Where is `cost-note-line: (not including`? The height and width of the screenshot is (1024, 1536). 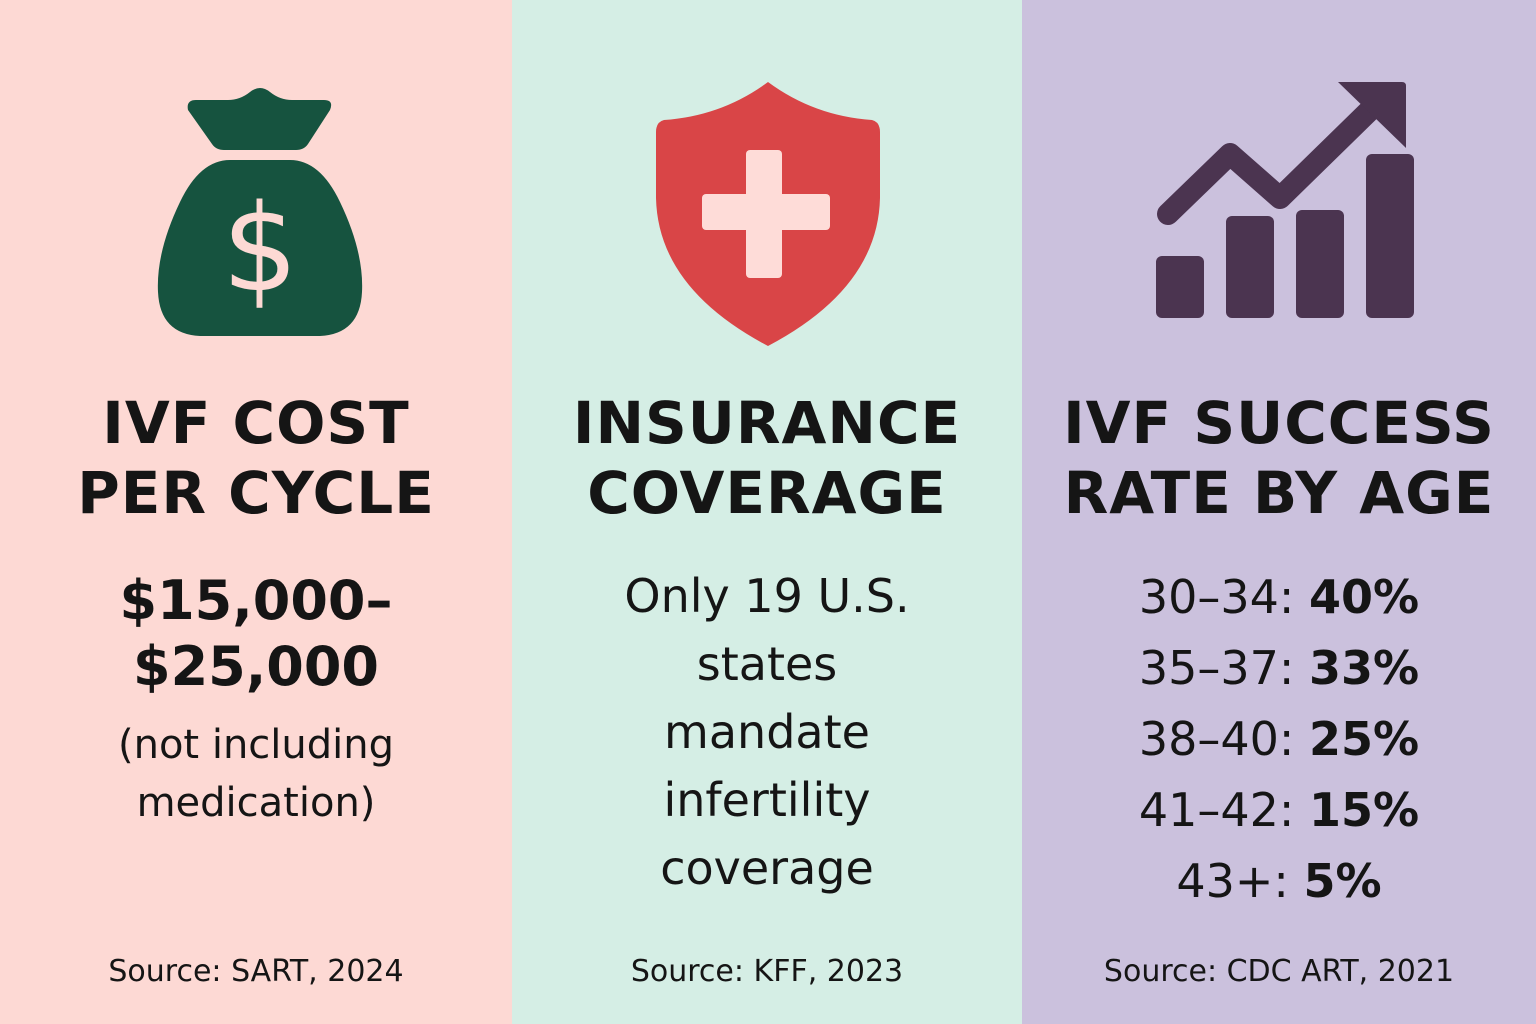 cost-note-line: (not including is located at coordinates (256, 745).